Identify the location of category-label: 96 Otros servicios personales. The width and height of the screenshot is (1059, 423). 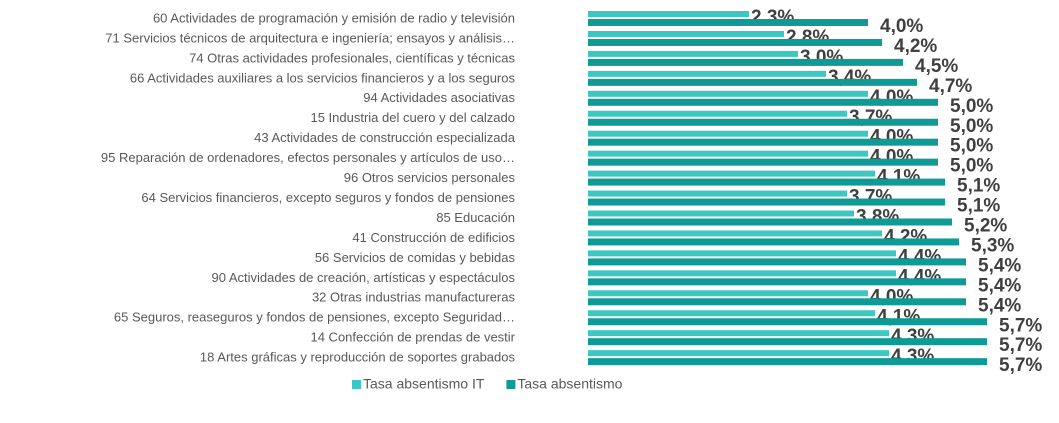
(430, 177).